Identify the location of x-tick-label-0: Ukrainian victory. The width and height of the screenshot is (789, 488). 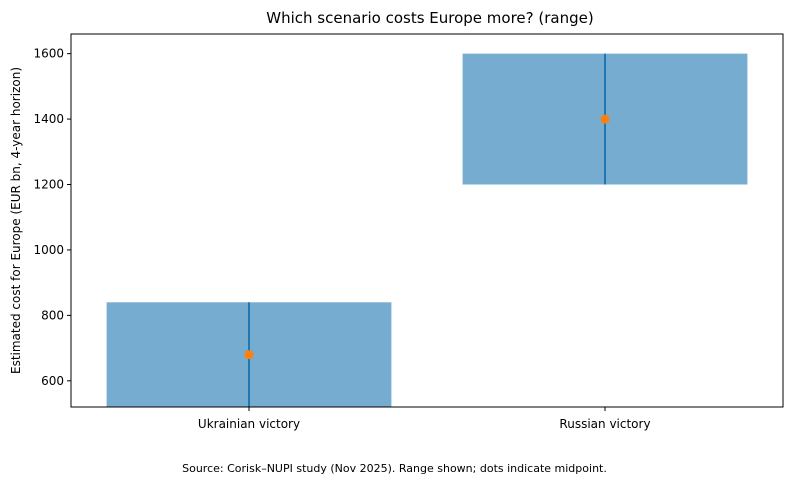
(249, 424).